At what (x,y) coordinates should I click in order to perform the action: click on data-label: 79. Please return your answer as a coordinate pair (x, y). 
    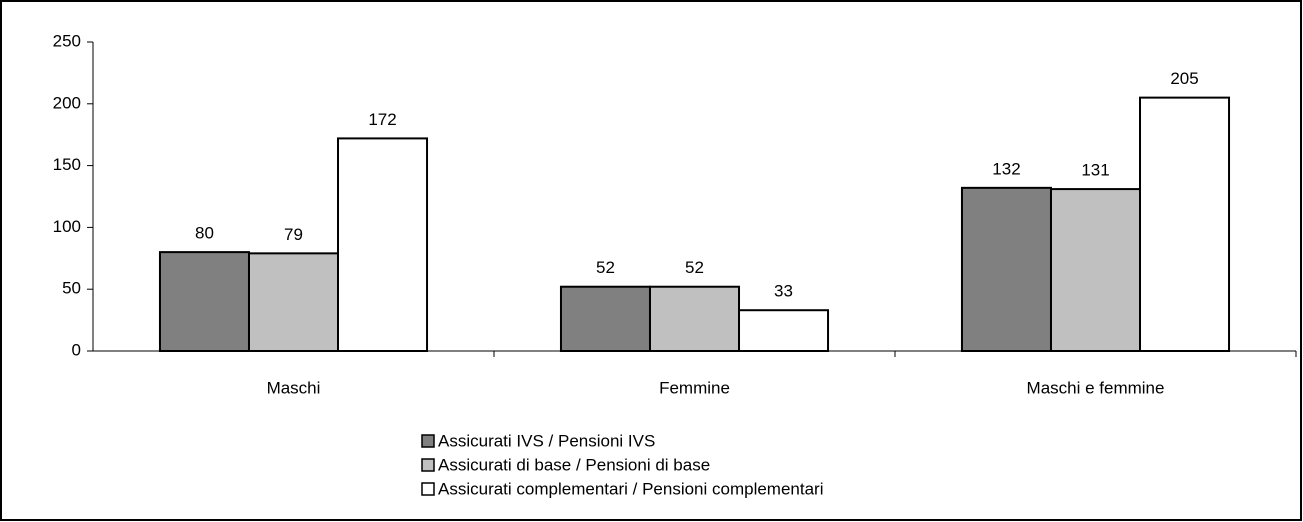
    Looking at the image, I should click on (293, 234).